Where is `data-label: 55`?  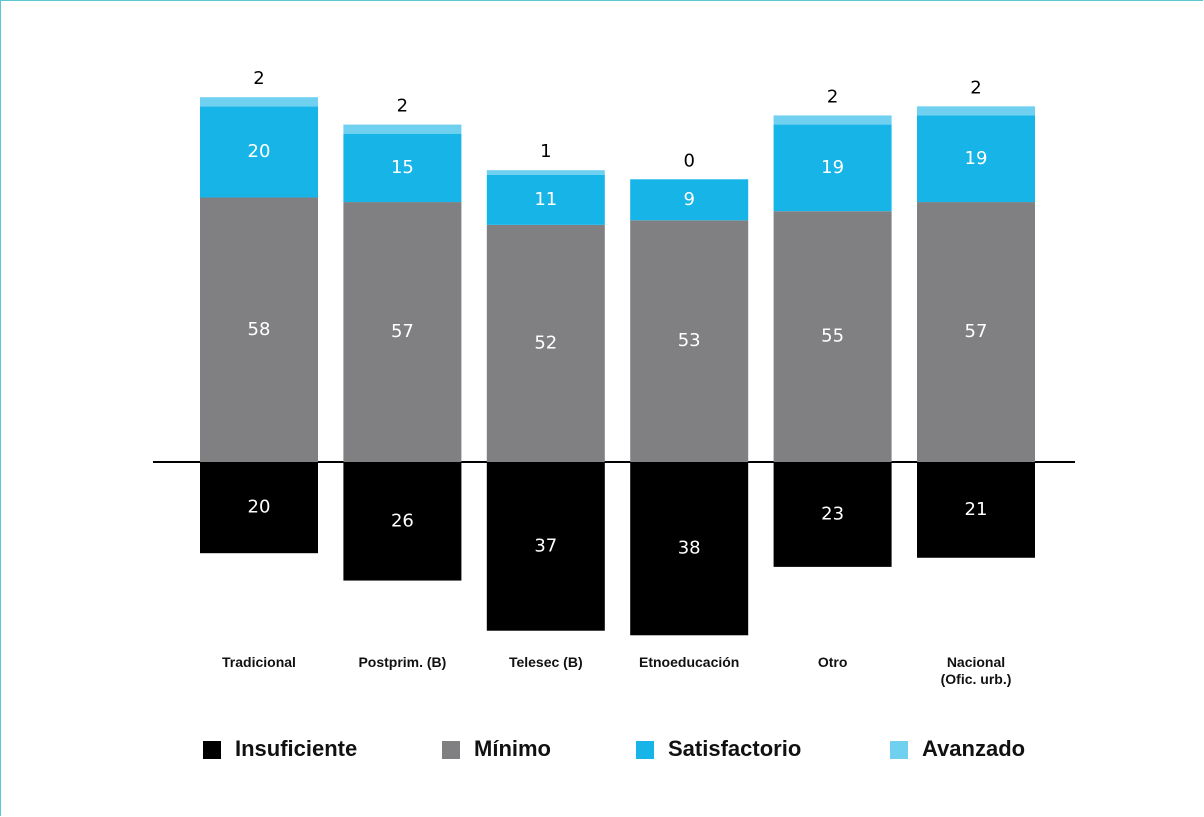 data-label: 55 is located at coordinates (832, 336).